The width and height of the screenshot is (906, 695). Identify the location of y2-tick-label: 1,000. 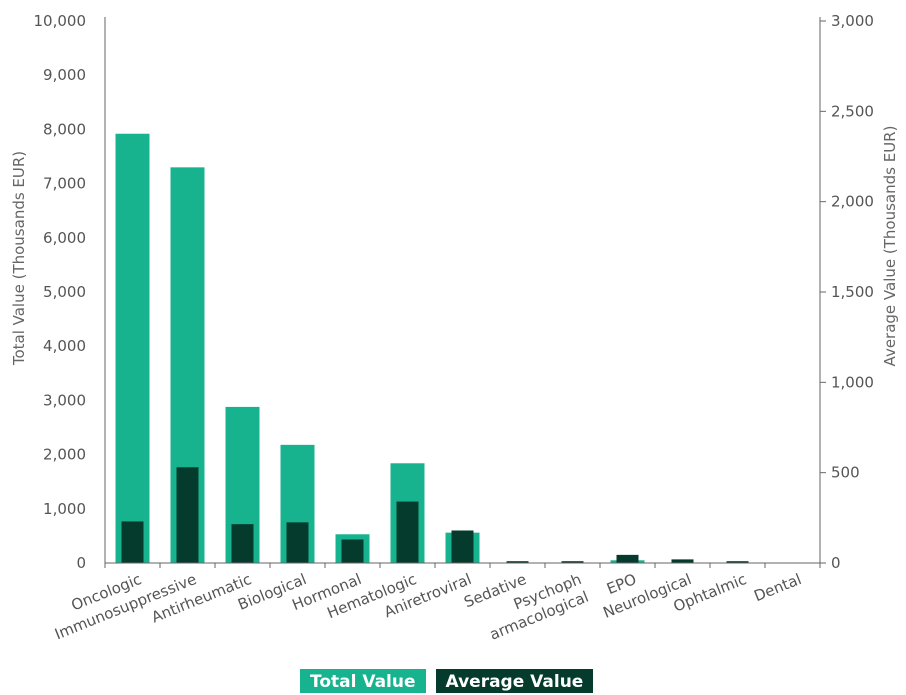
(852, 382).